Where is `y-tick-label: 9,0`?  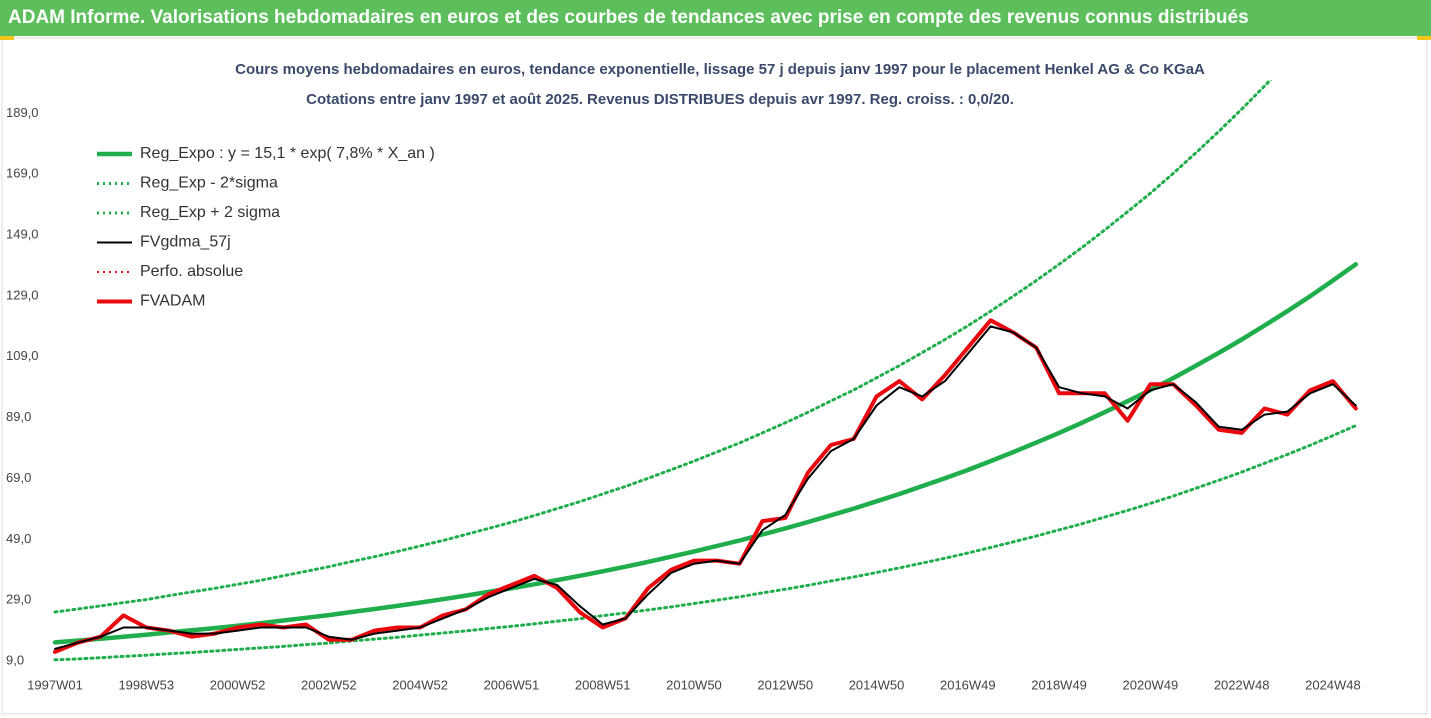 y-tick-label: 9,0 is located at coordinates (15, 659).